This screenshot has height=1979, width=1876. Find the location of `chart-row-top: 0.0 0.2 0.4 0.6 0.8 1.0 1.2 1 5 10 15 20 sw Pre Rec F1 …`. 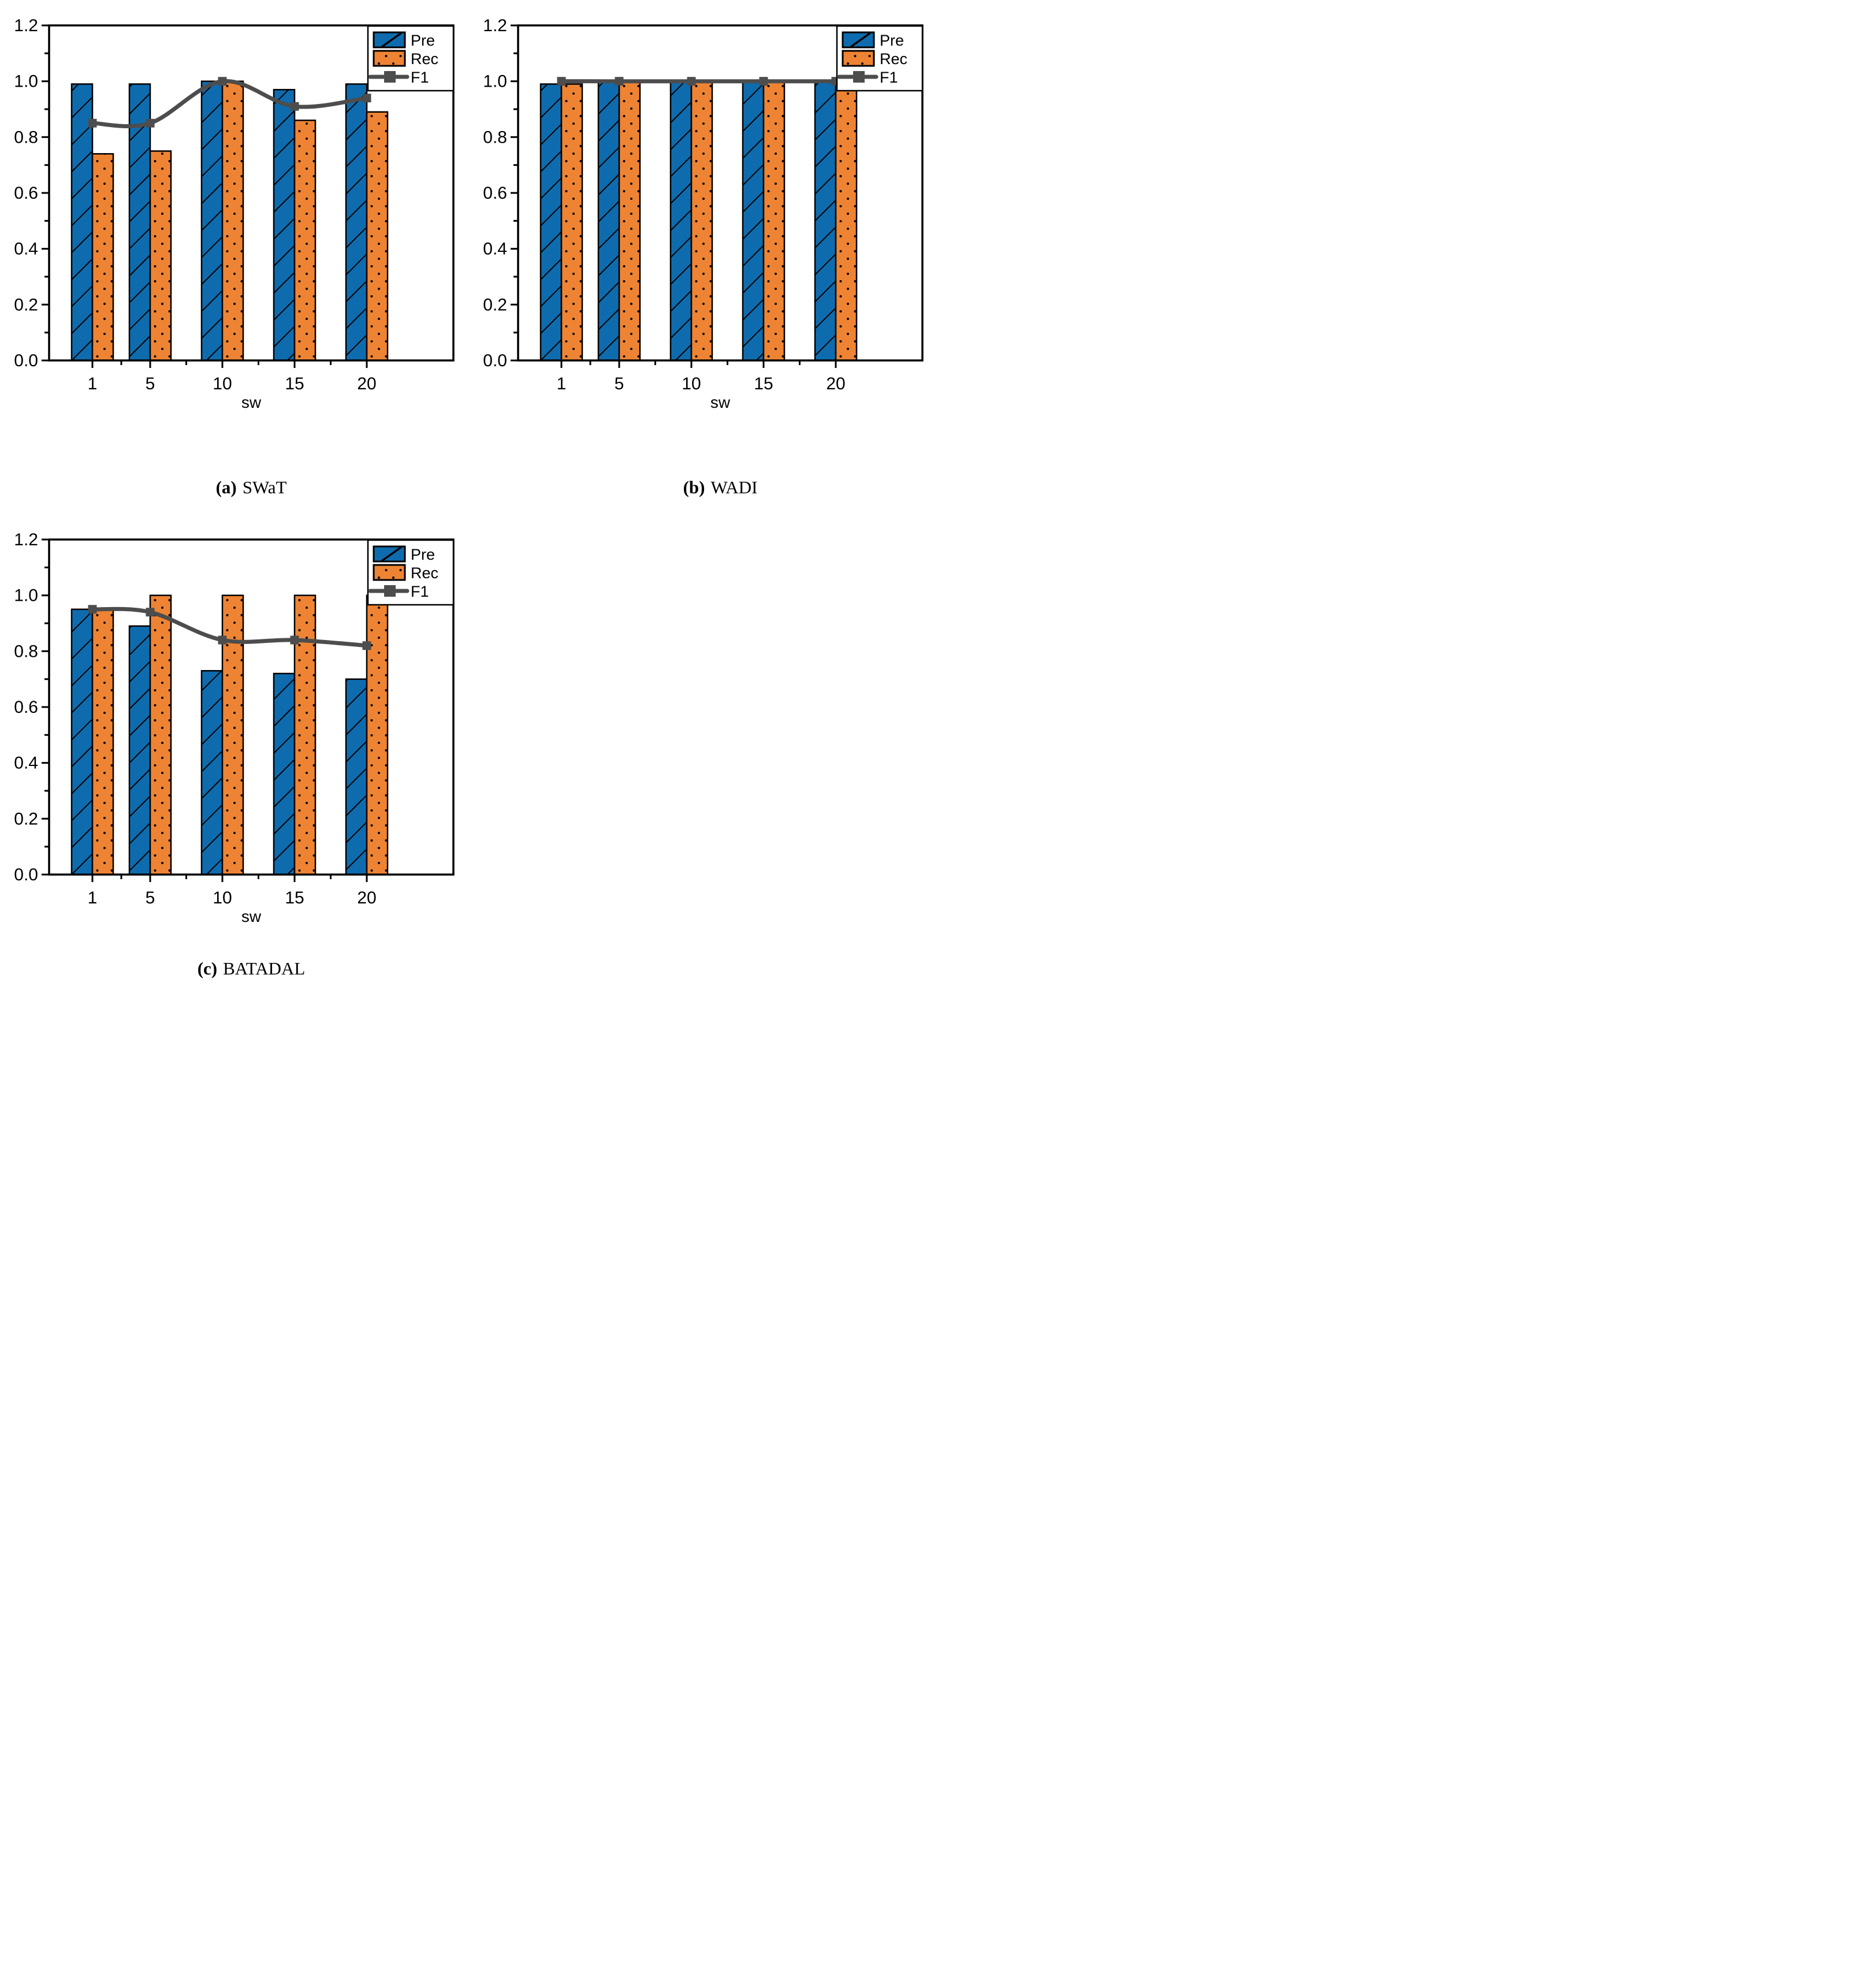

chart-row-top: 0.0 0.2 0.4 0.6 0.8 1.0 1.2 1 5 10 15 20 sw Pre Rec F1 … is located at coordinates (469, 206).